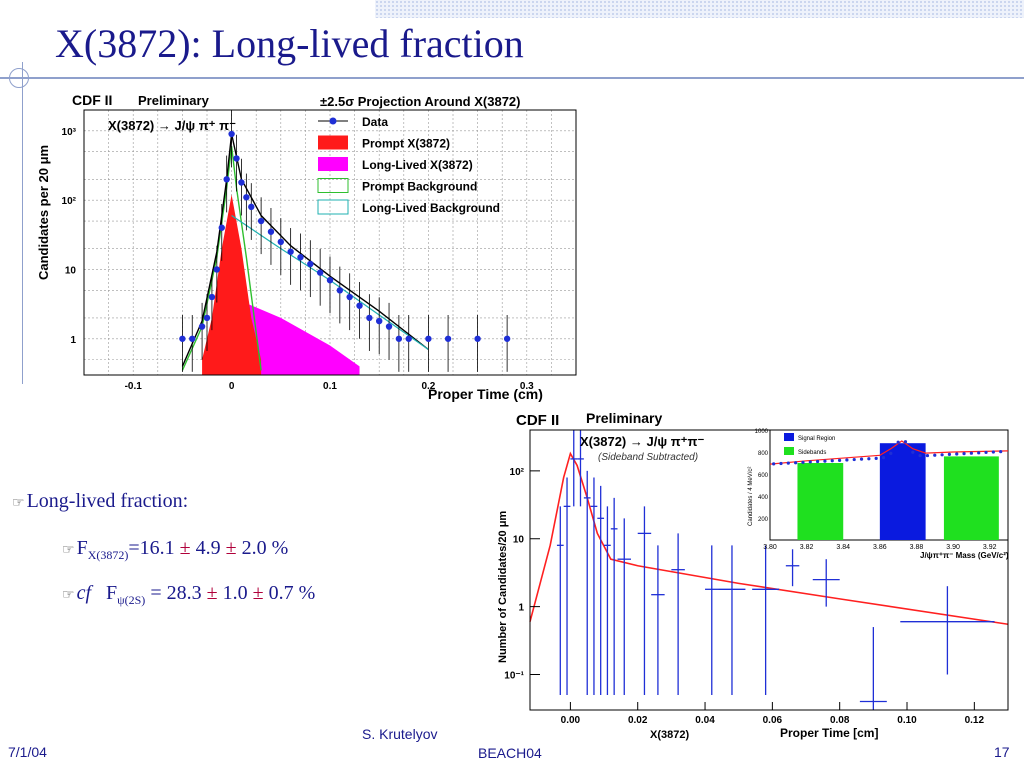 The width and height of the screenshot is (1024, 768). What do you see at coordinates (333, 121) in the screenshot?
I see `chart1-legend-data-marker` at bounding box center [333, 121].